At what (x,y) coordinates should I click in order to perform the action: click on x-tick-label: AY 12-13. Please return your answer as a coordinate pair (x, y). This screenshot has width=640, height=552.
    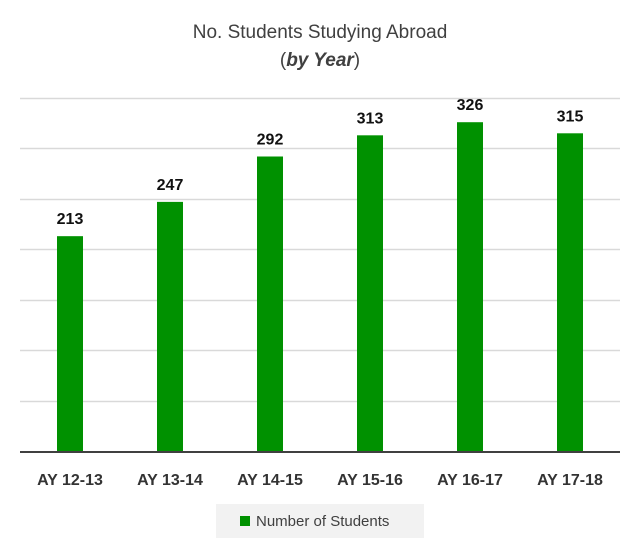
    Looking at the image, I should click on (70, 480).